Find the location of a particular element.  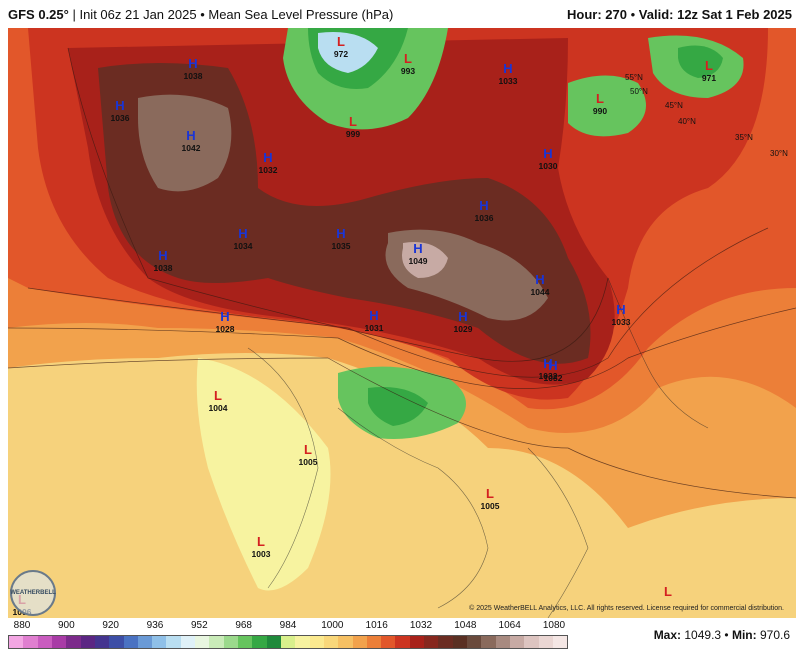

max-value: 1049.3 is located at coordinates (703, 635).